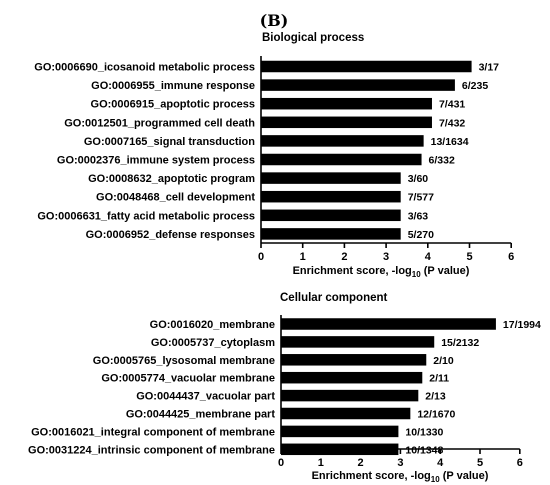  Describe the element at coordinates (452, 105) in the screenshot. I see `data-label: 7/431` at that location.